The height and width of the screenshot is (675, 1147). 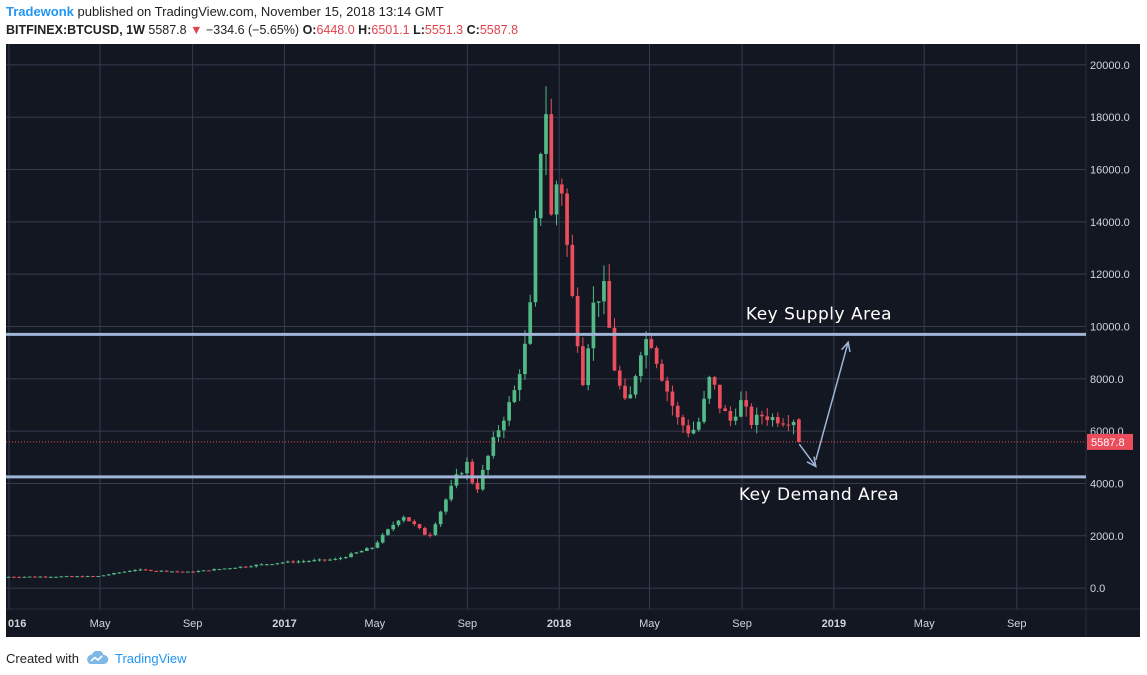 What do you see at coordinates (1110, 118) in the screenshot?
I see `price-tick-label: 18000.0` at bounding box center [1110, 118].